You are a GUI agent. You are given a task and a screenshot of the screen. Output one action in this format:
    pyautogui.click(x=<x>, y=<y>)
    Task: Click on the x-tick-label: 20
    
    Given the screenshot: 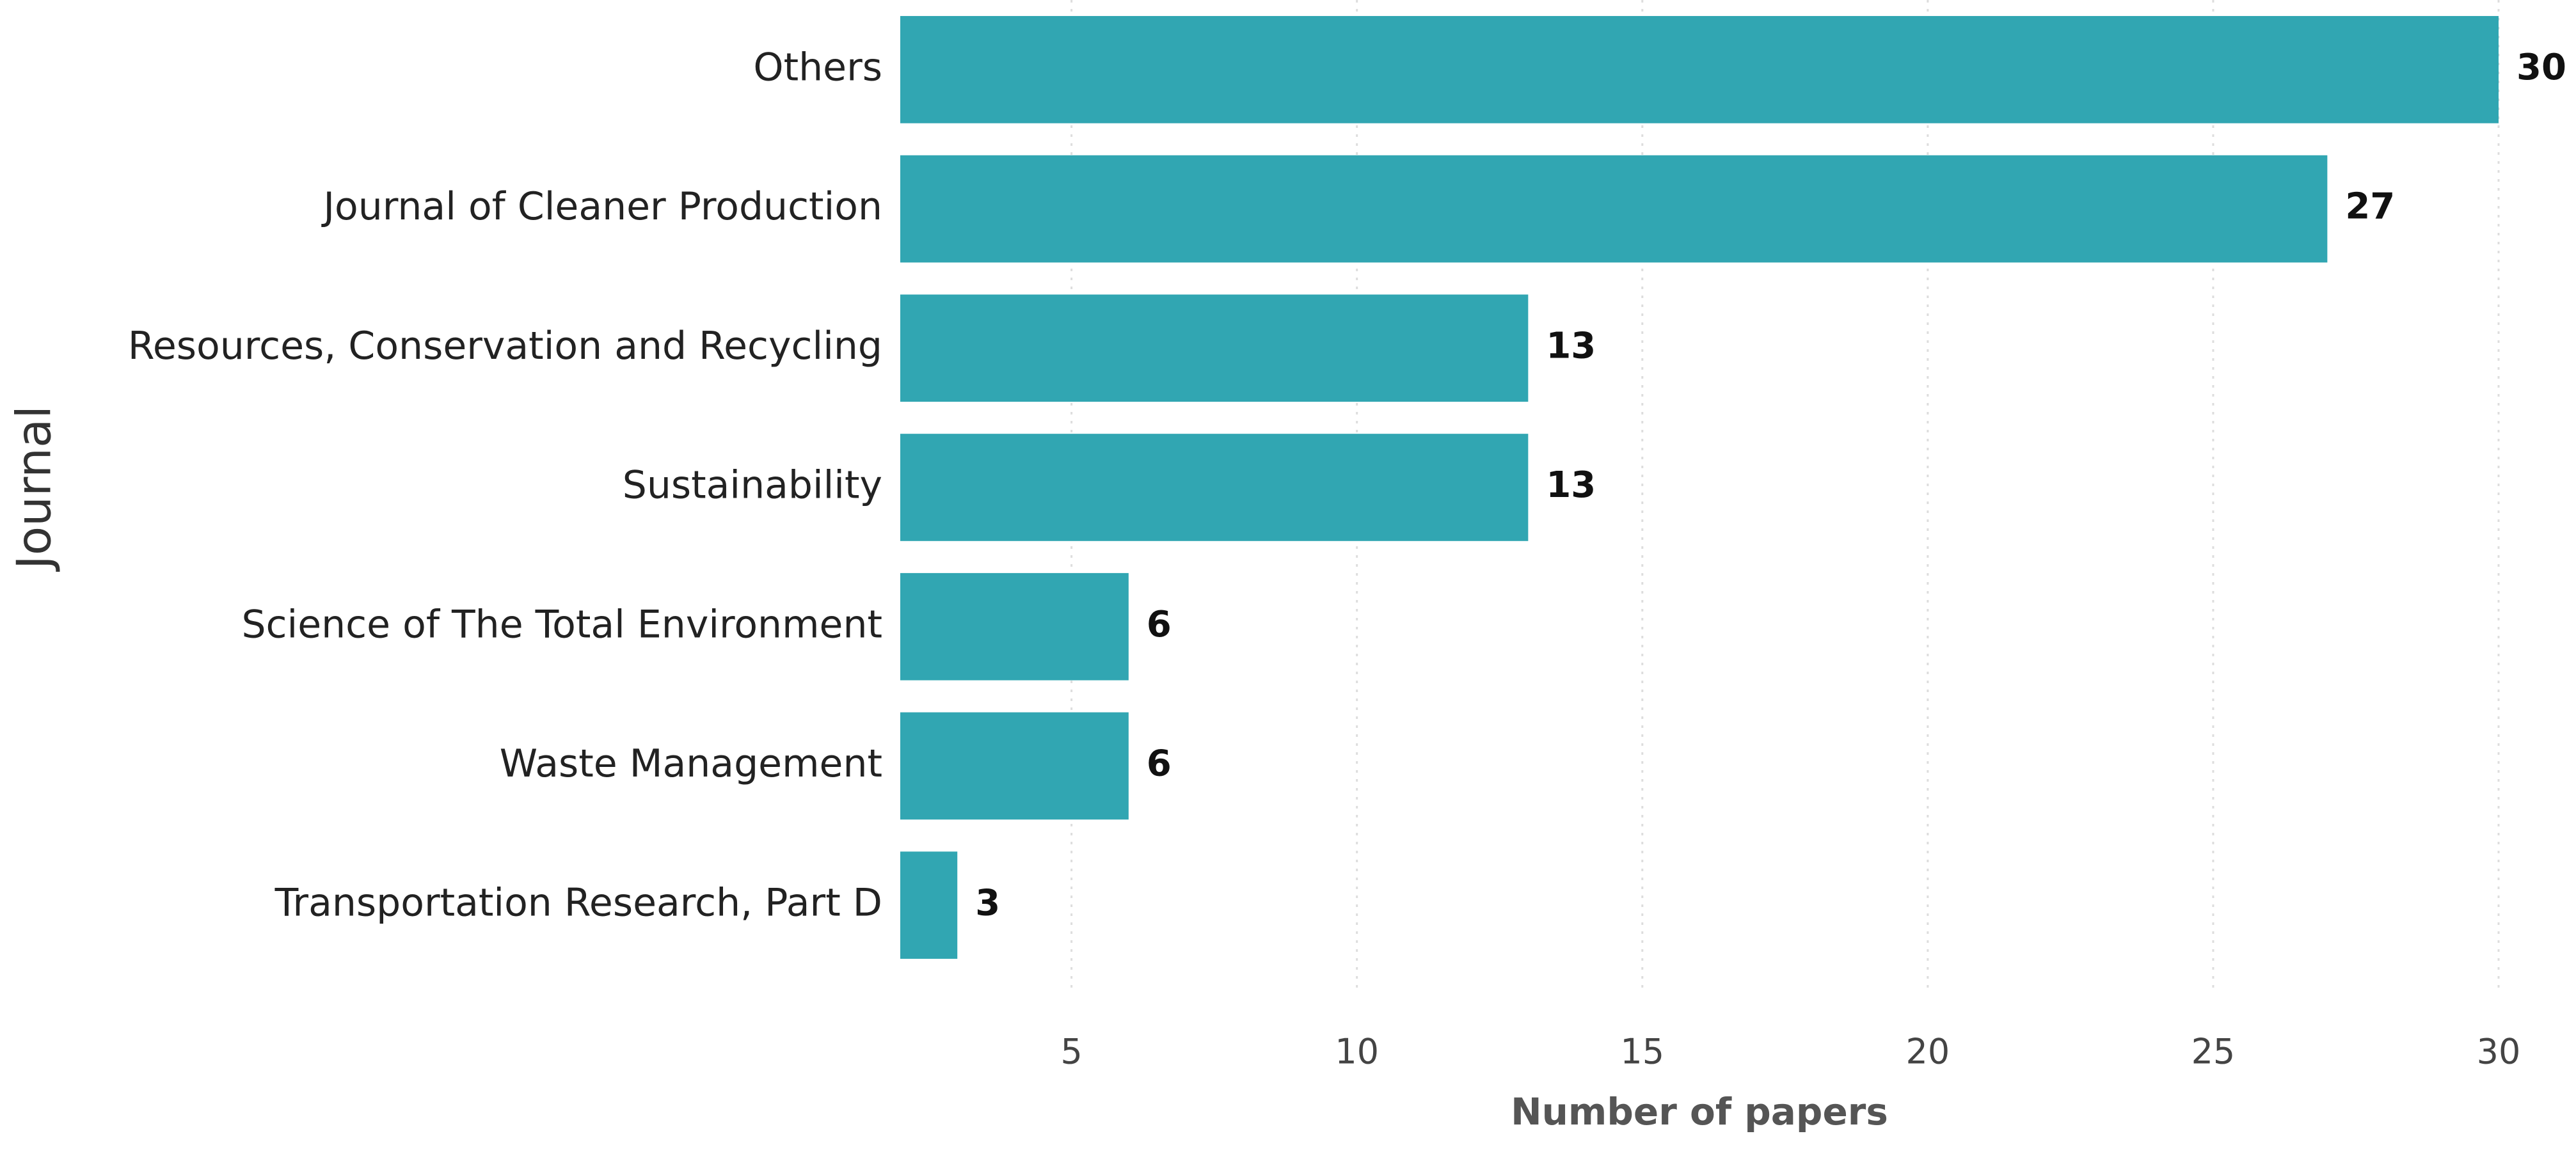 What is the action you would take?
    pyautogui.click(x=1928, y=1052)
    